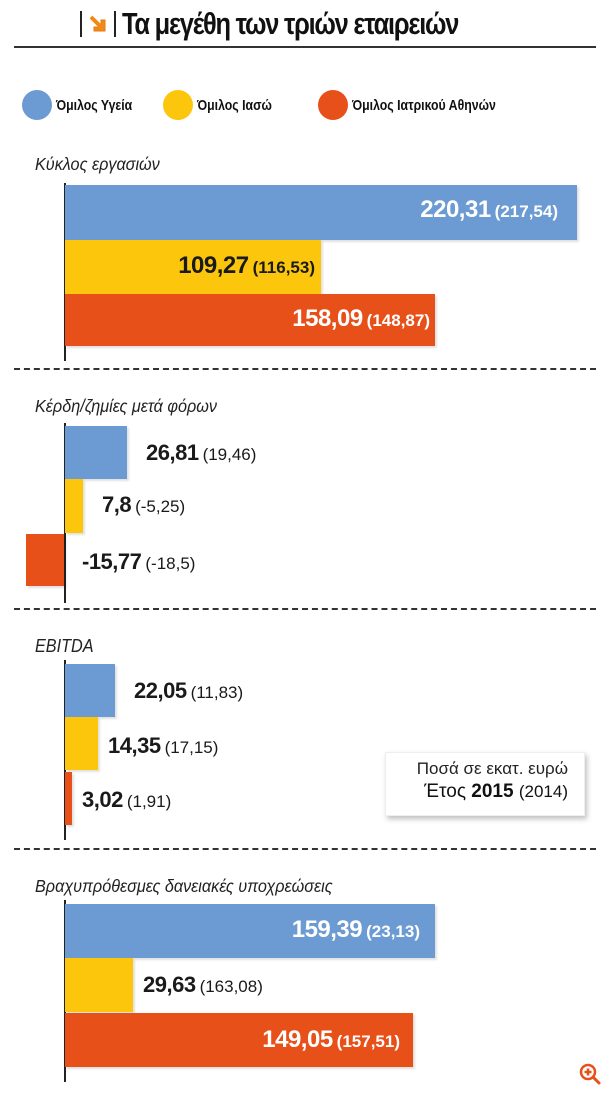  I want to click on bar-debt-iaso, so click(99, 985).